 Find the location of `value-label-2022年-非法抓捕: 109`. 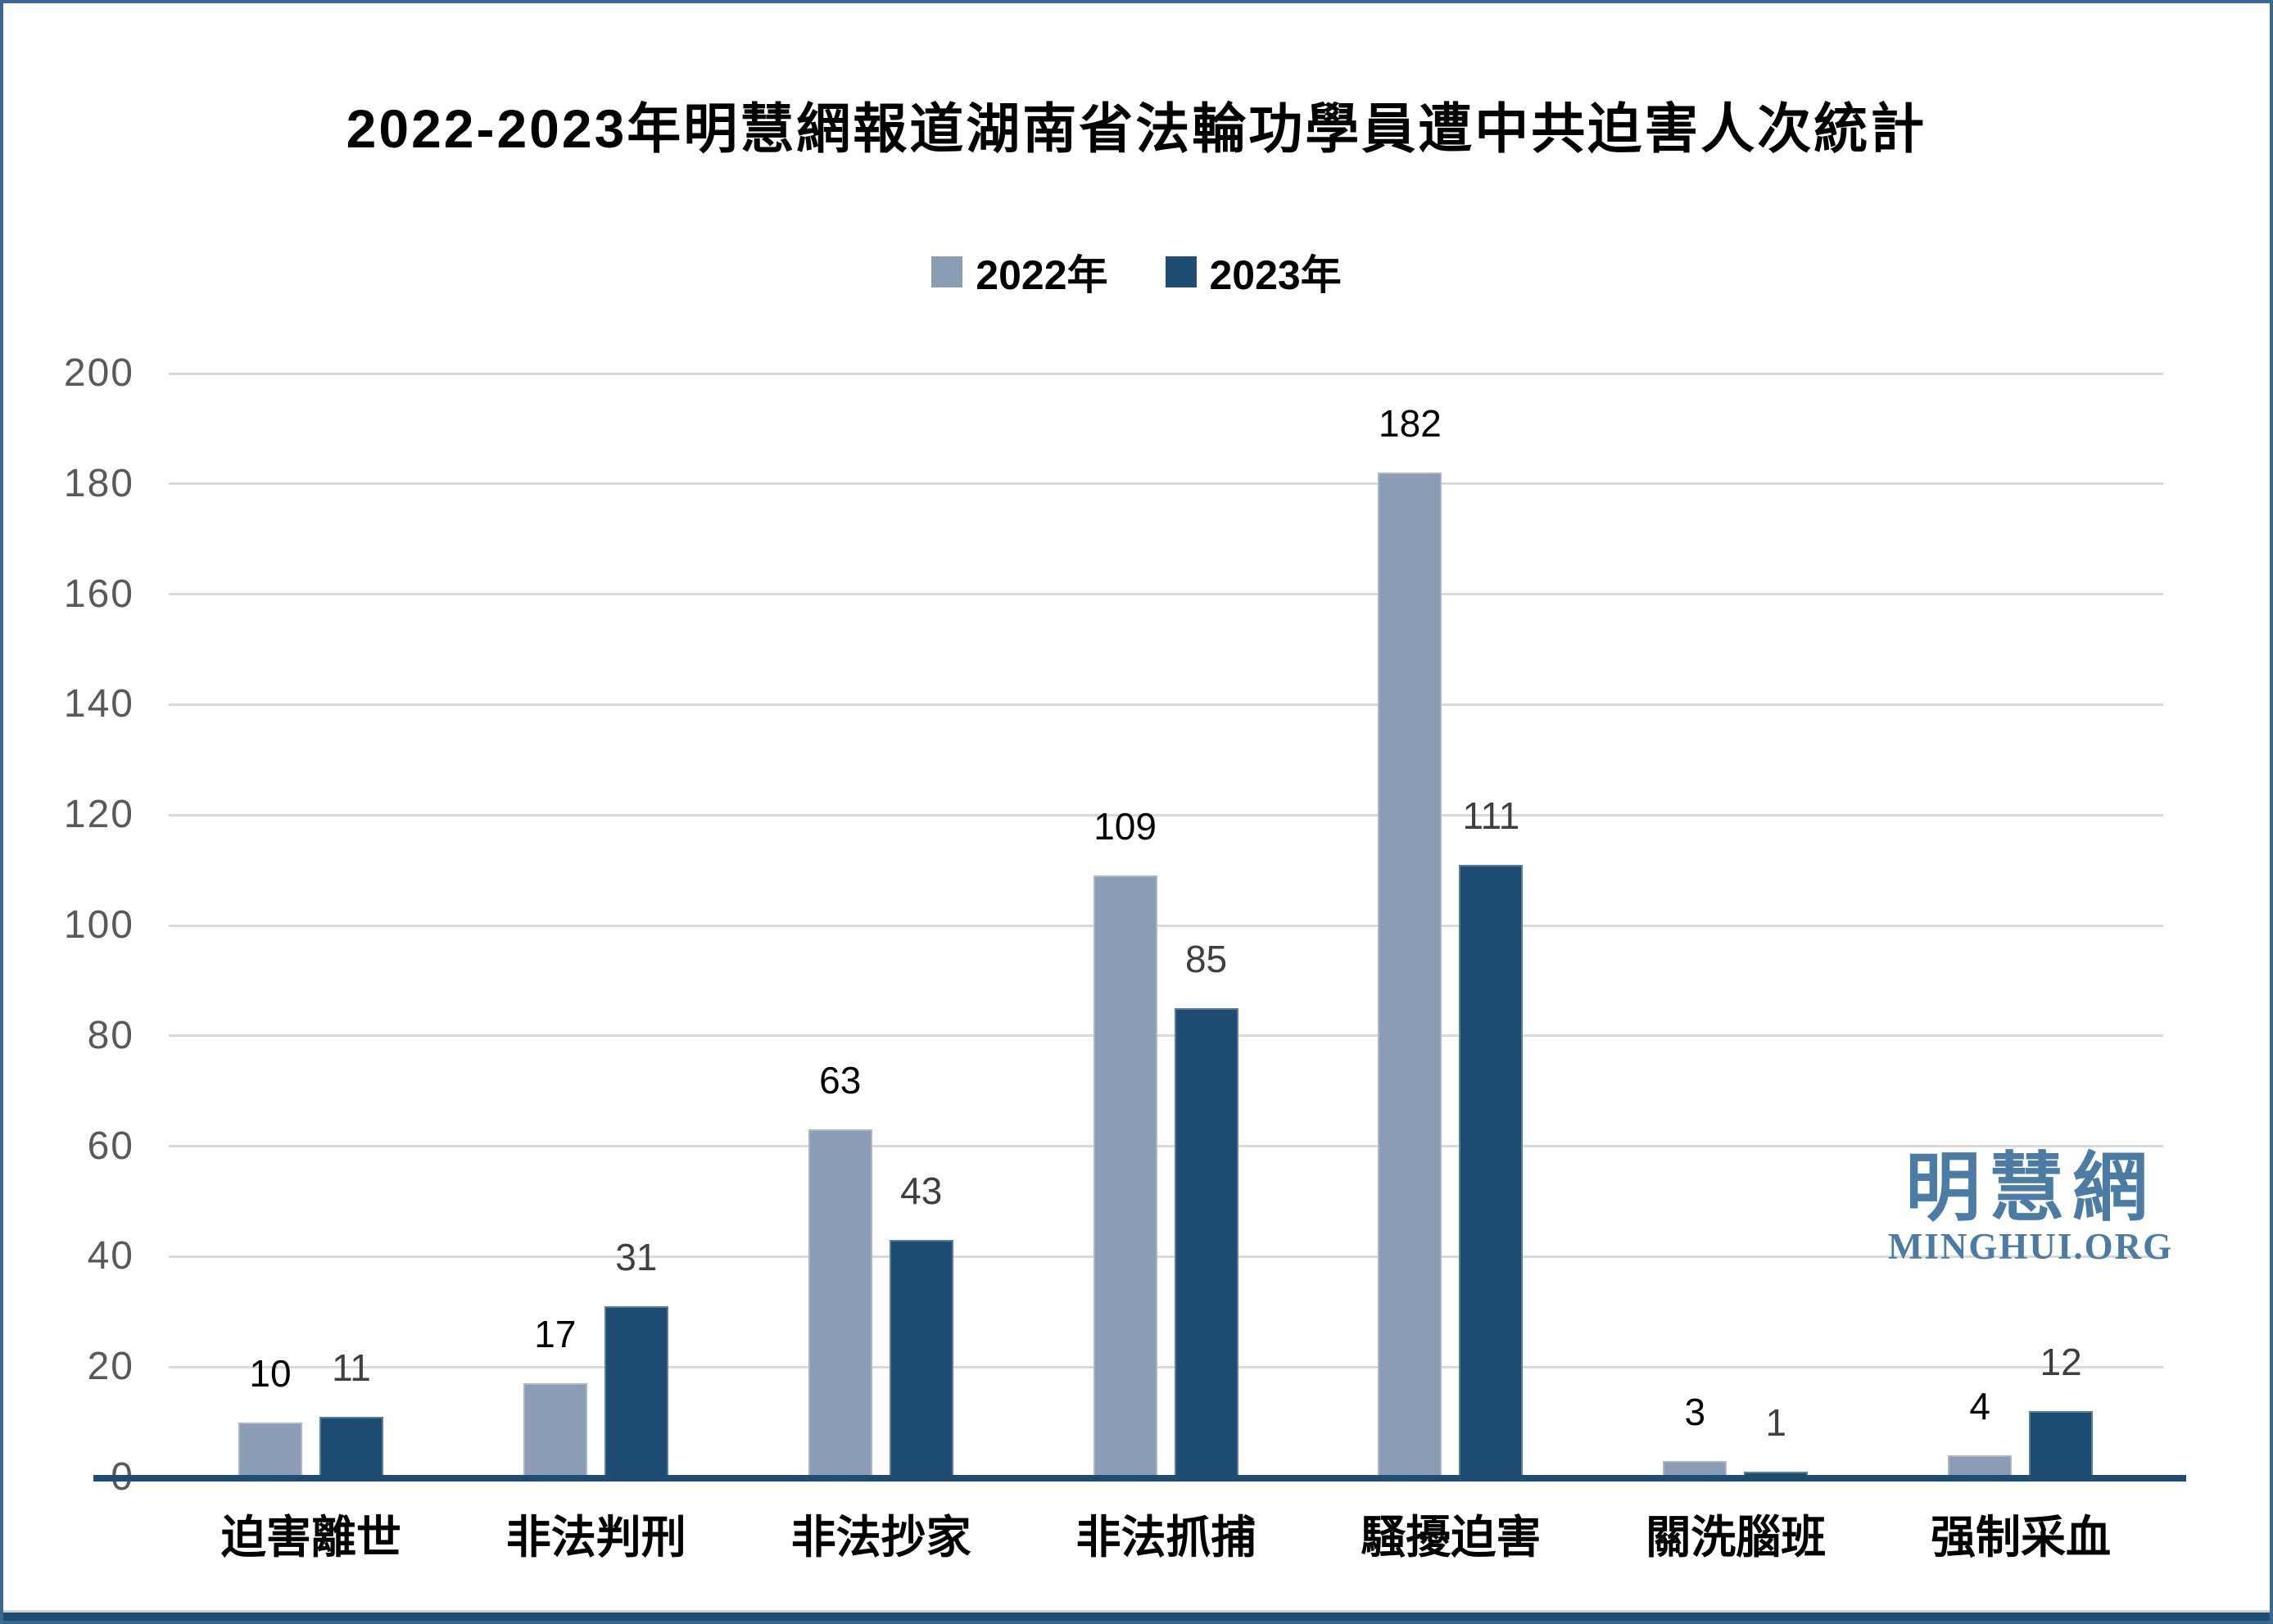

value-label-2022年-非法抓捕: 109 is located at coordinates (1125, 827).